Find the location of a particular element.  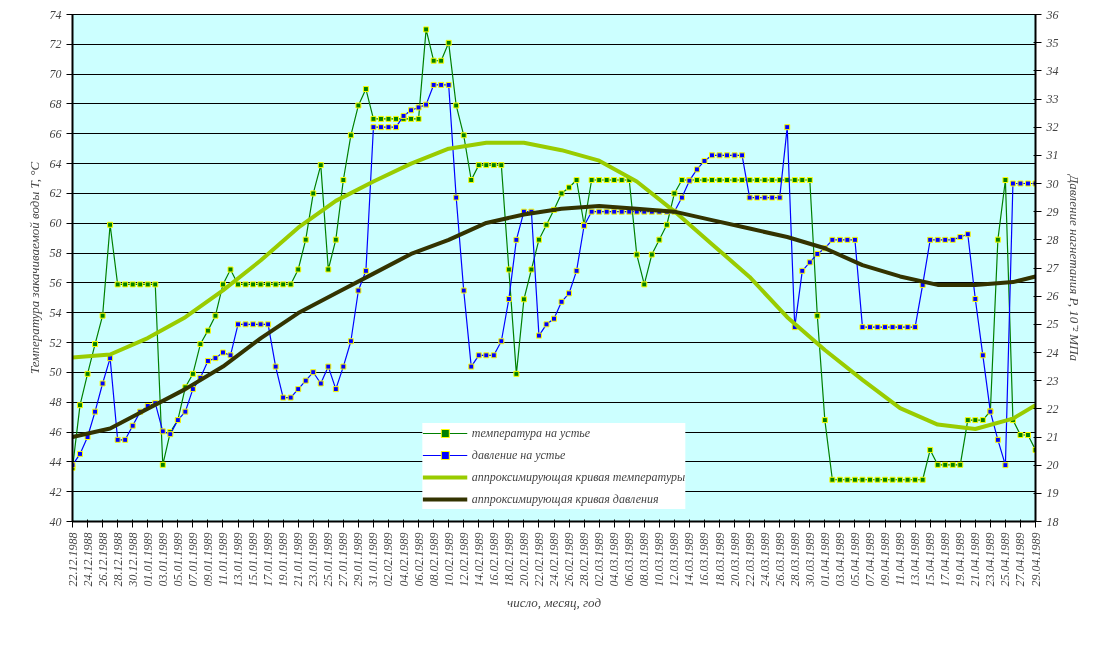

y2-tick-label: 29 is located at coordinates (1052, 211).